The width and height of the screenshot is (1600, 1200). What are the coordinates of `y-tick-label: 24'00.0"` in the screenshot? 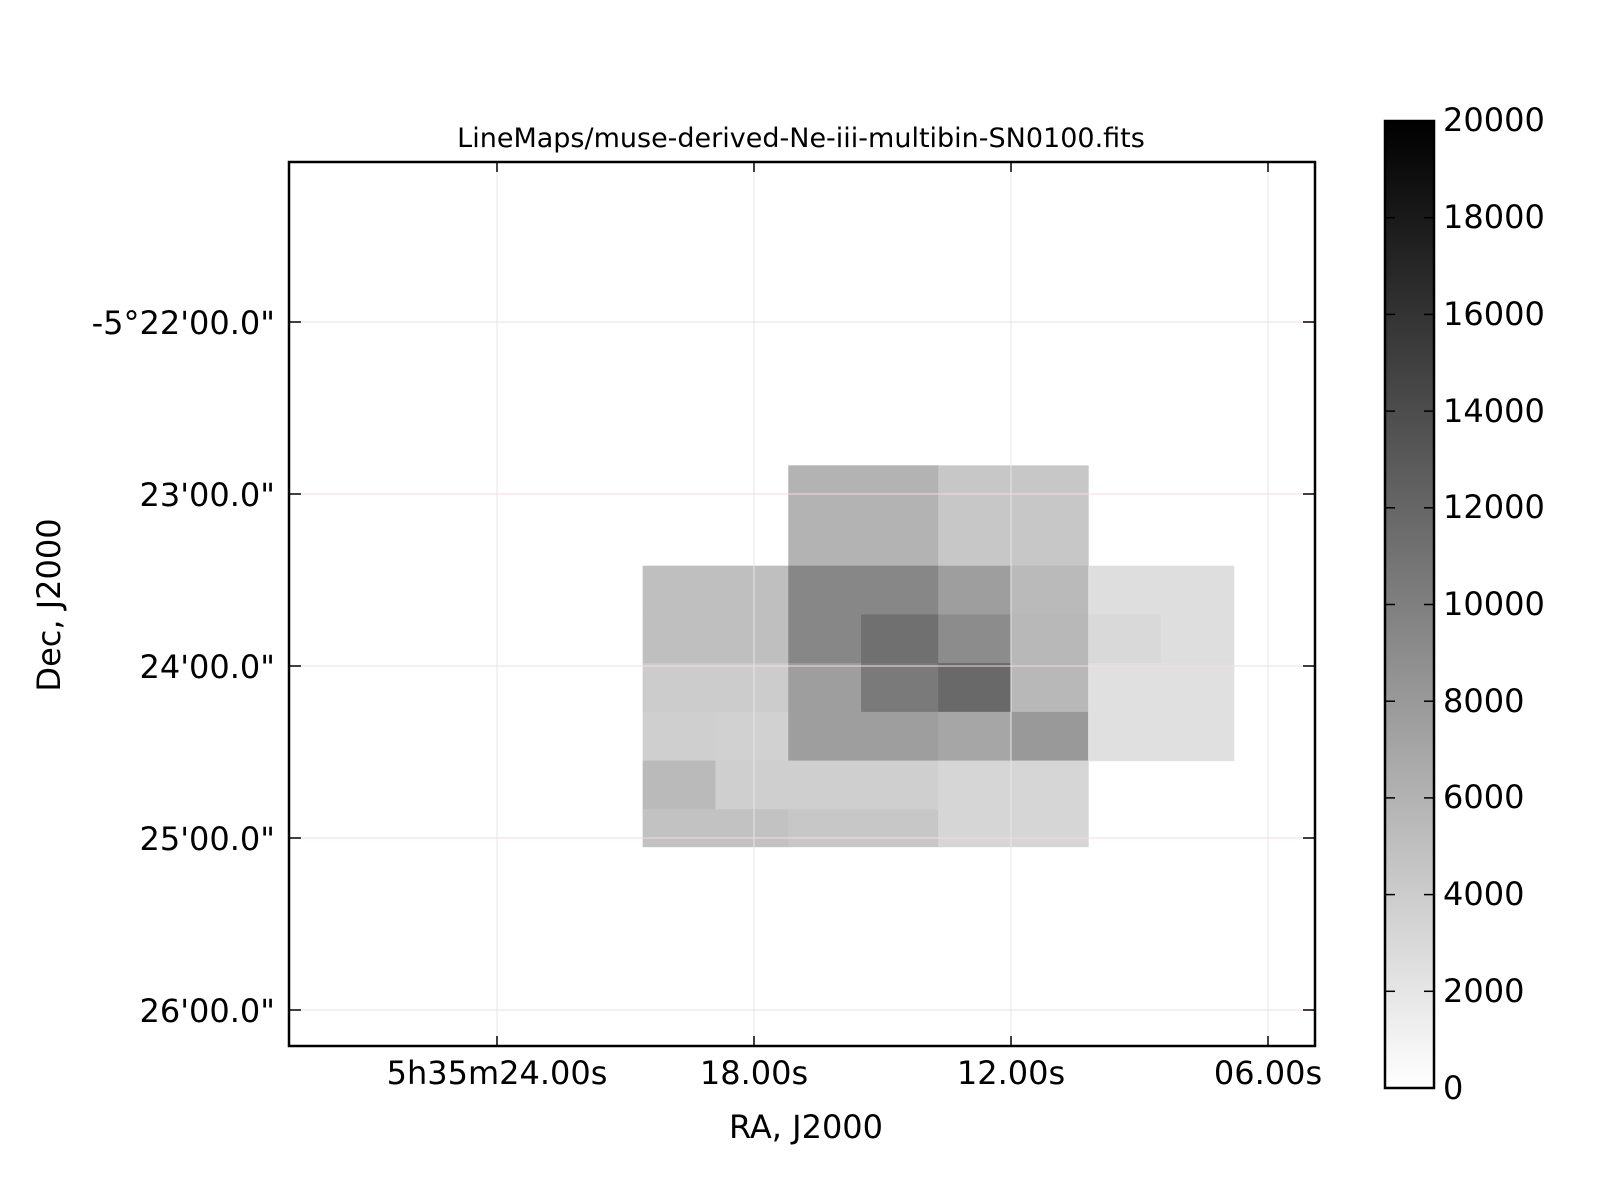 It's located at (207, 667).